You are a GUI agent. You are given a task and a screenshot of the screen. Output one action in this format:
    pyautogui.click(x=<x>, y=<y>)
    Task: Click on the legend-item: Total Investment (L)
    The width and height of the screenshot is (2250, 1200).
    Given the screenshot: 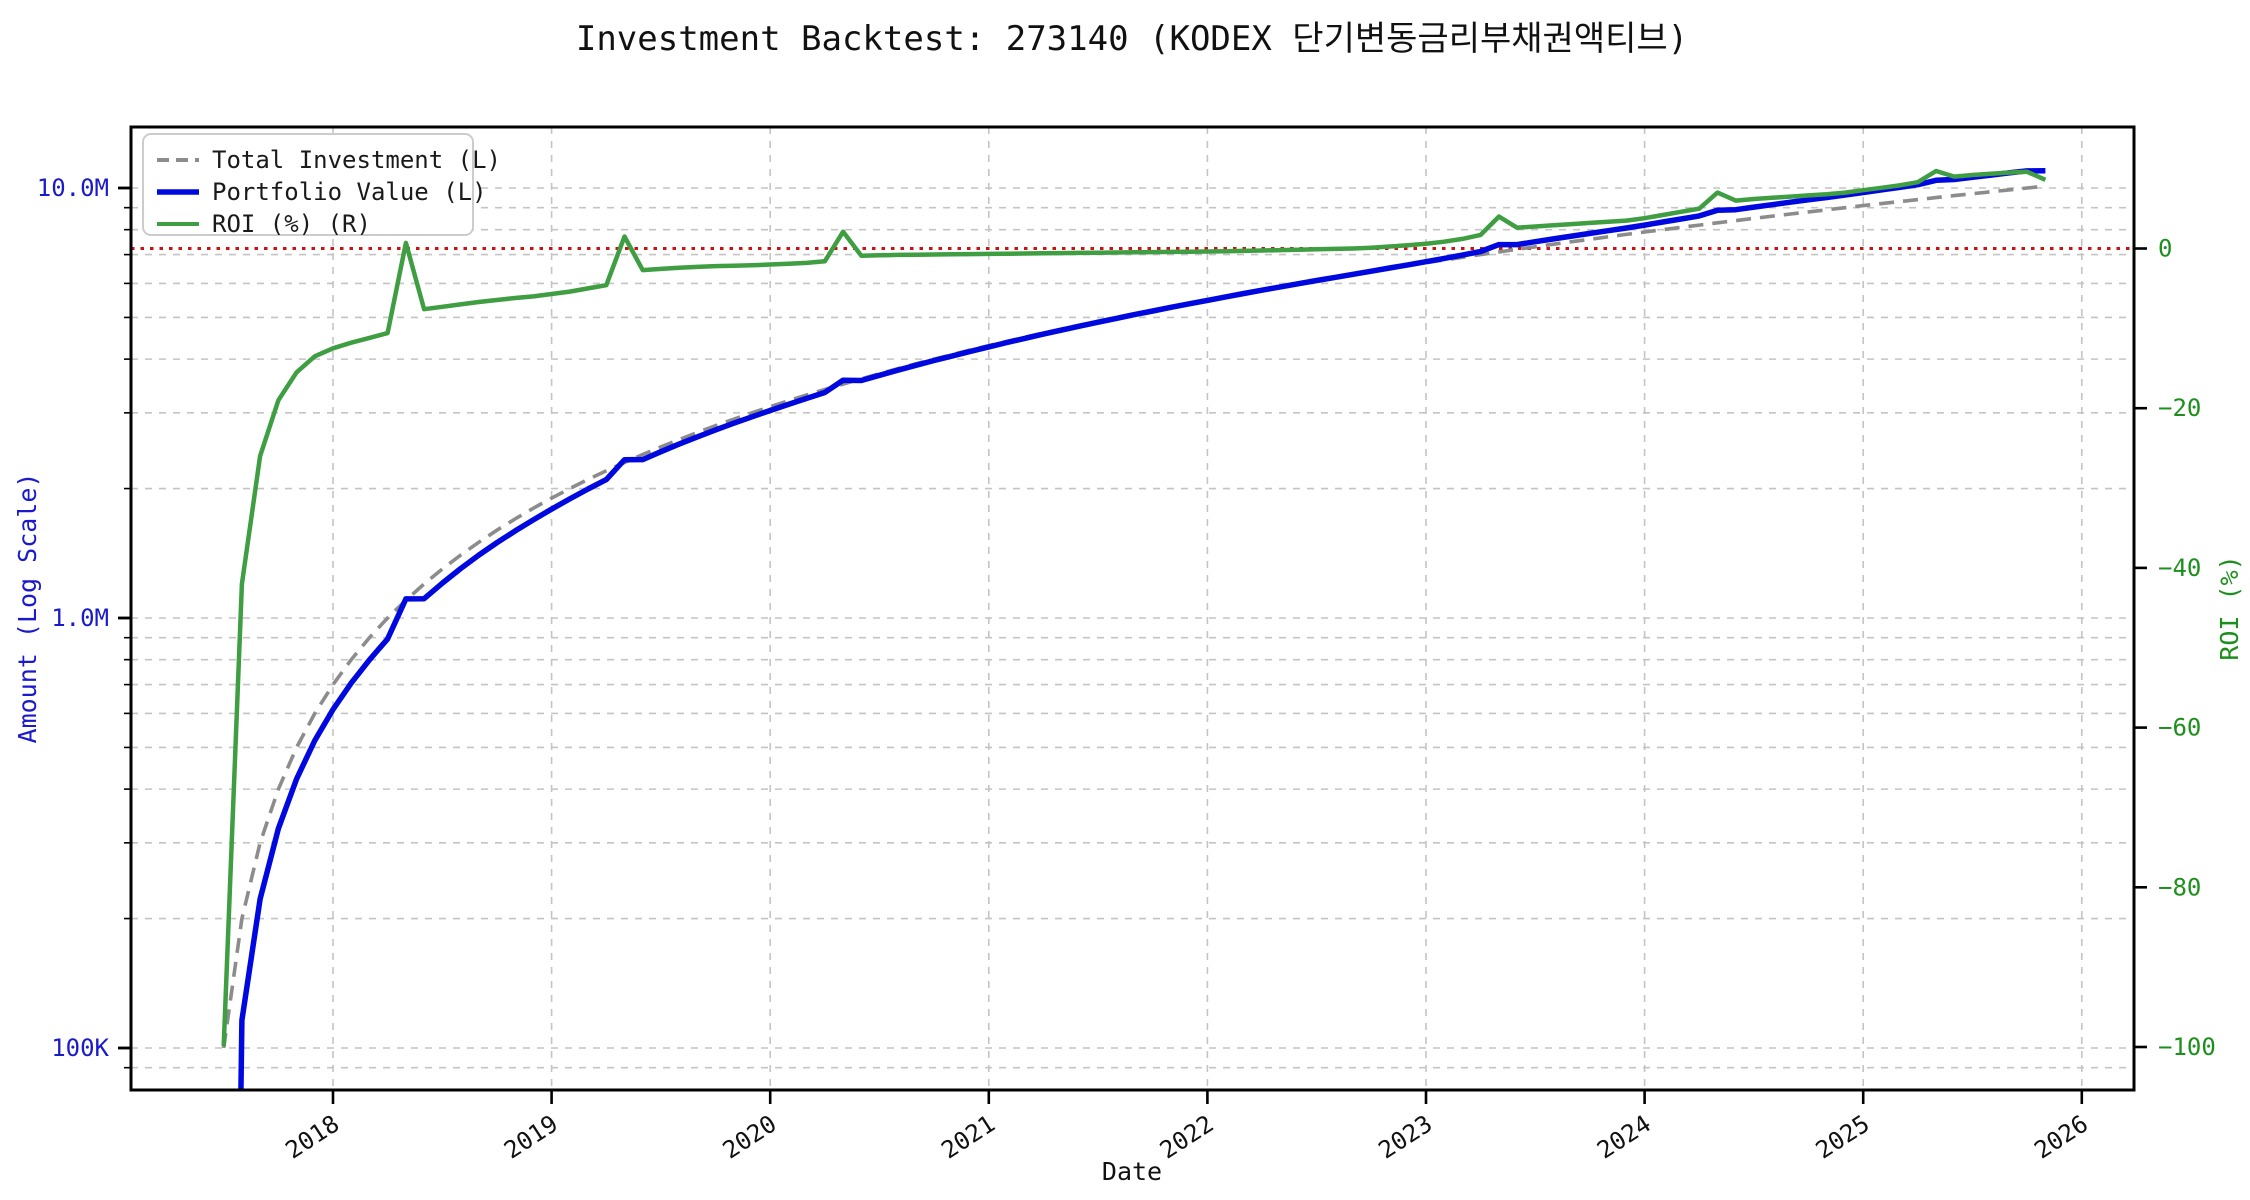 What is the action you would take?
    pyautogui.click(x=329, y=160)
    